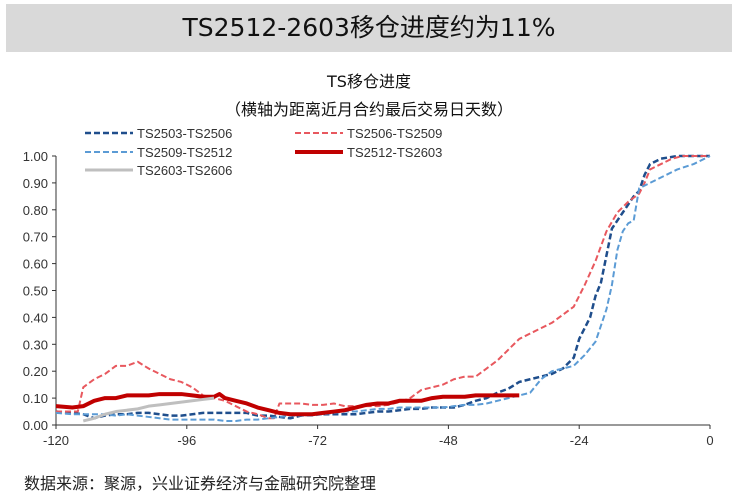  I want to click on series-line-ts2512-ts2603, so click(287, 404).